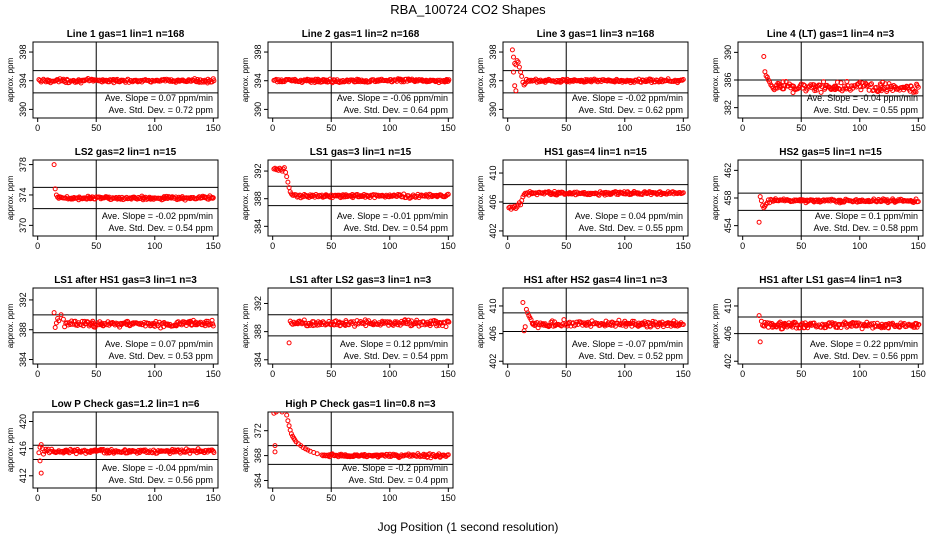  What do you see at coordinates (866, 356) in the screenshot?
I see `std-dev-stat: Ave. Std. Dev. = 0.56 ppm` at bounding box center [866, 356].